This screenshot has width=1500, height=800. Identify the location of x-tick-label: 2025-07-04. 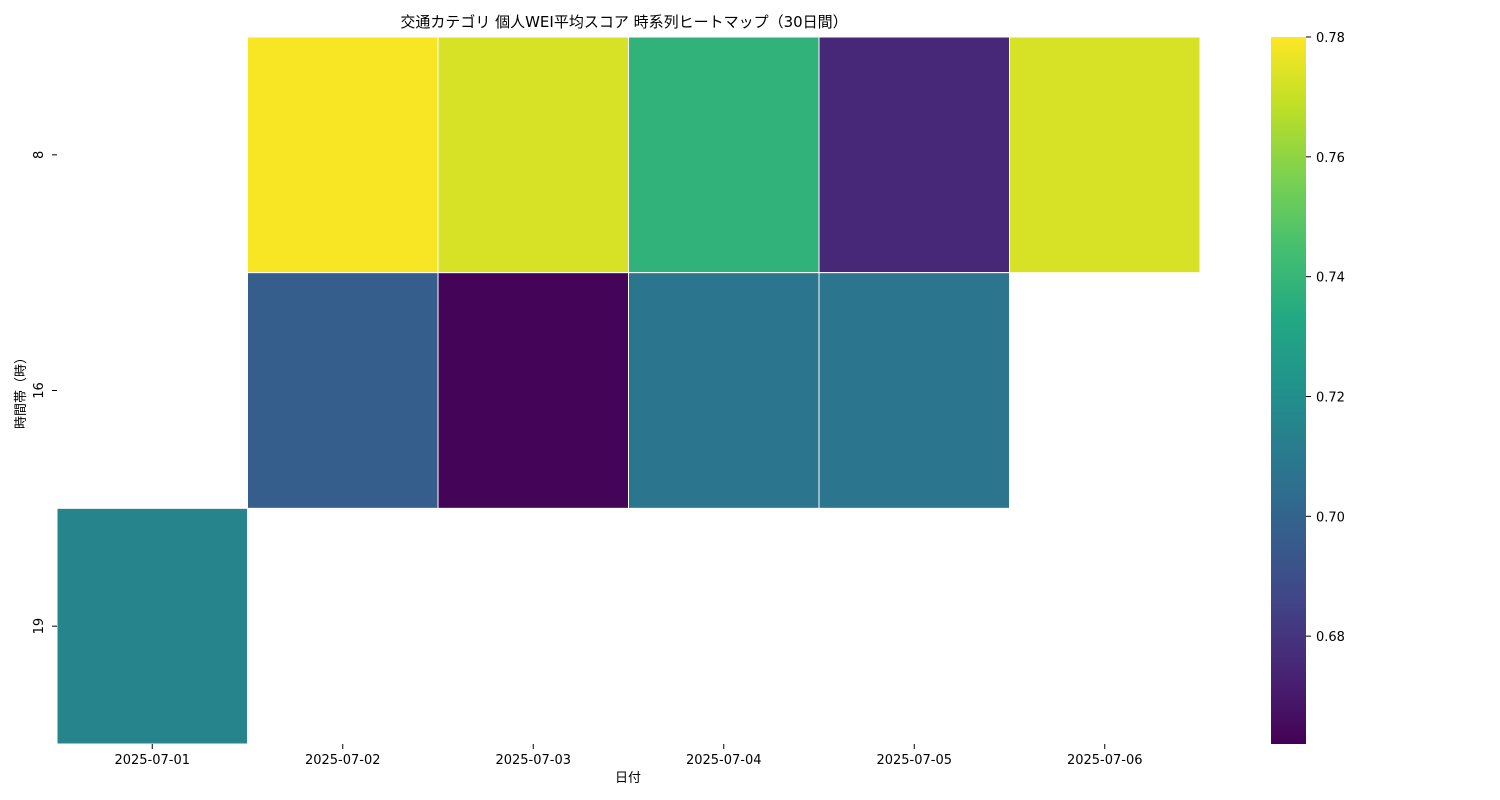
(724, 760).